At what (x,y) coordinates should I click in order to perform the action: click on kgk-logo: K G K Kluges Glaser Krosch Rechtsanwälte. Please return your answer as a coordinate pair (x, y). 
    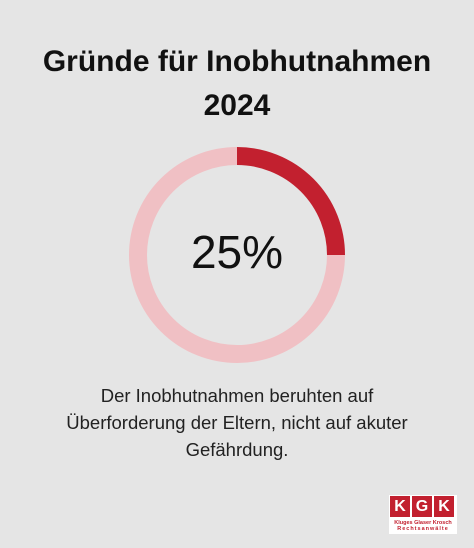
    Looking at the image, I should click on (423, 514).